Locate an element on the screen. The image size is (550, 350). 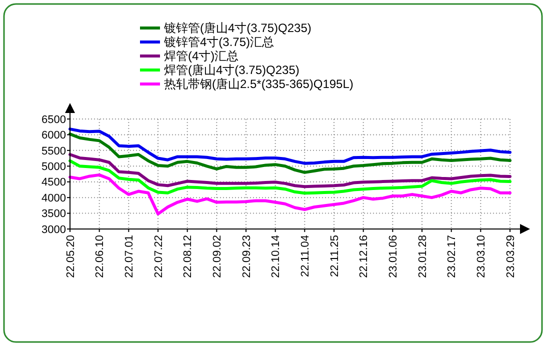
y-tick-label: 6500 is located at coordinates (54, 120).